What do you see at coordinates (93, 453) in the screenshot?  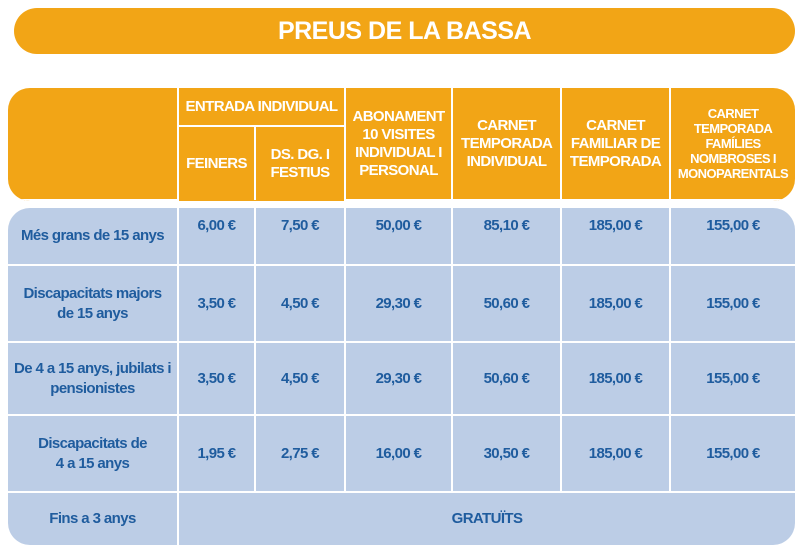 I see `row-label: Discapacitats de 4 a 15 anys` at bounding box center [93, 453].